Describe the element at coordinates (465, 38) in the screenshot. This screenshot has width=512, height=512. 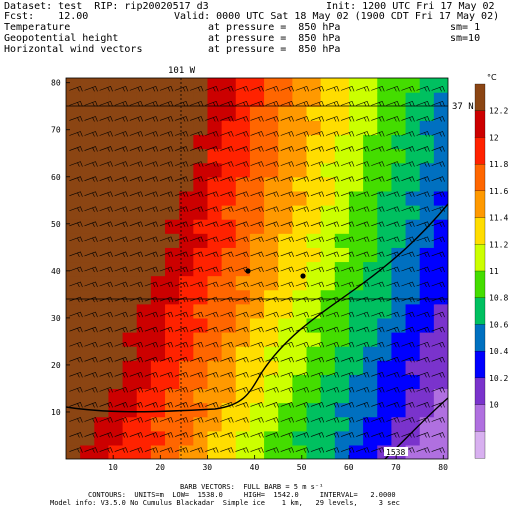
I see `field-height-smoothing: sm=10` at that location.